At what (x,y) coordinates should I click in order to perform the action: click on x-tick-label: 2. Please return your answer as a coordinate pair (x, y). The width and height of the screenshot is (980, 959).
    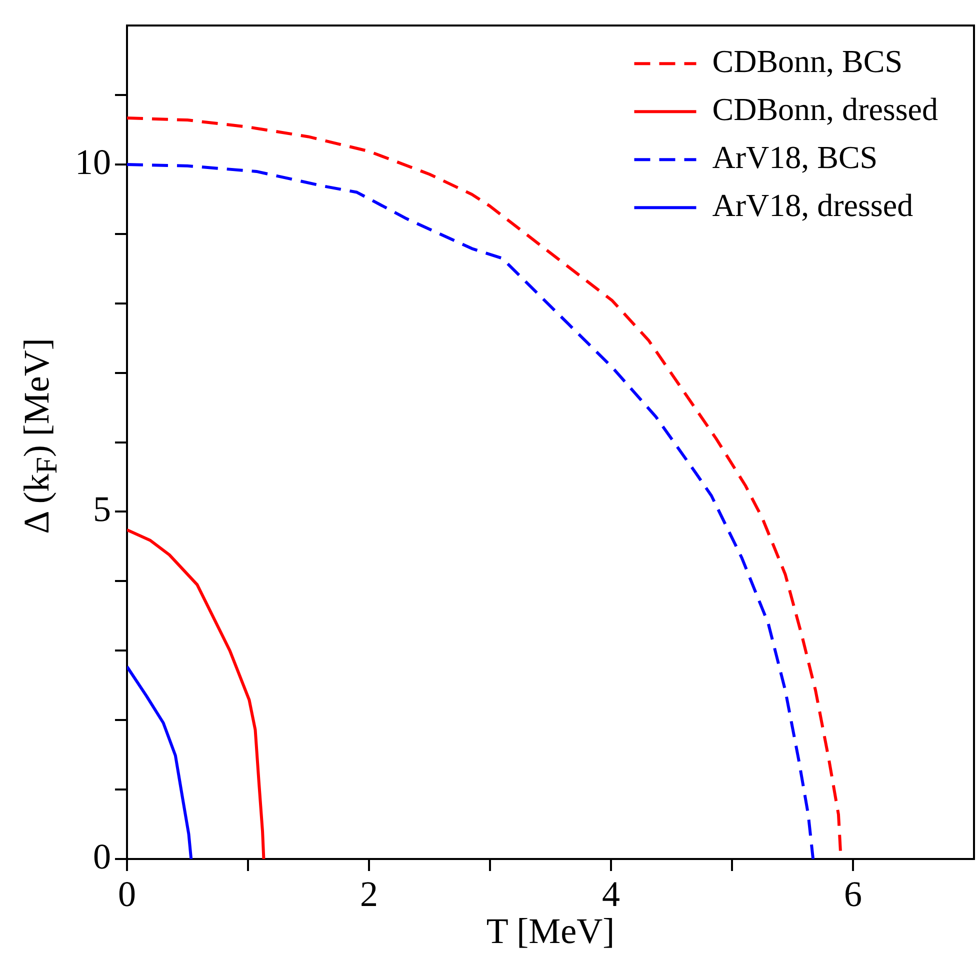
    Looking at the image, I should click on (369, 894).